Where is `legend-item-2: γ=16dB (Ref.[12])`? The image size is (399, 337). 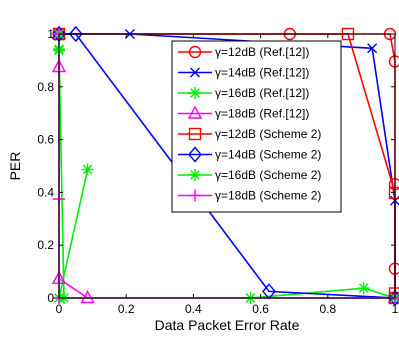 legend-item-2: γ=16dB (Ref.[12]) is located at coordinates (243, 93).